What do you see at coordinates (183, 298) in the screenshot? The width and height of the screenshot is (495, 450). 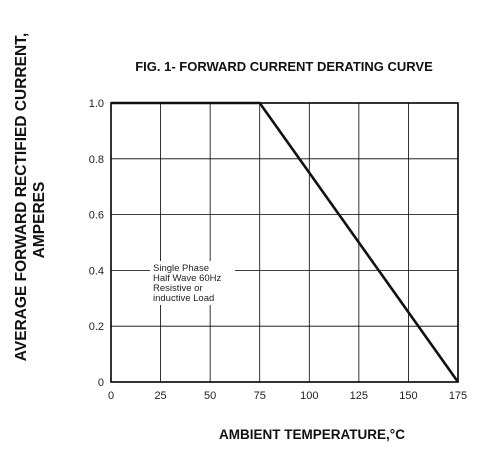 I see `annotation-line-4: inductive Load` at bounding box center [183, 298].